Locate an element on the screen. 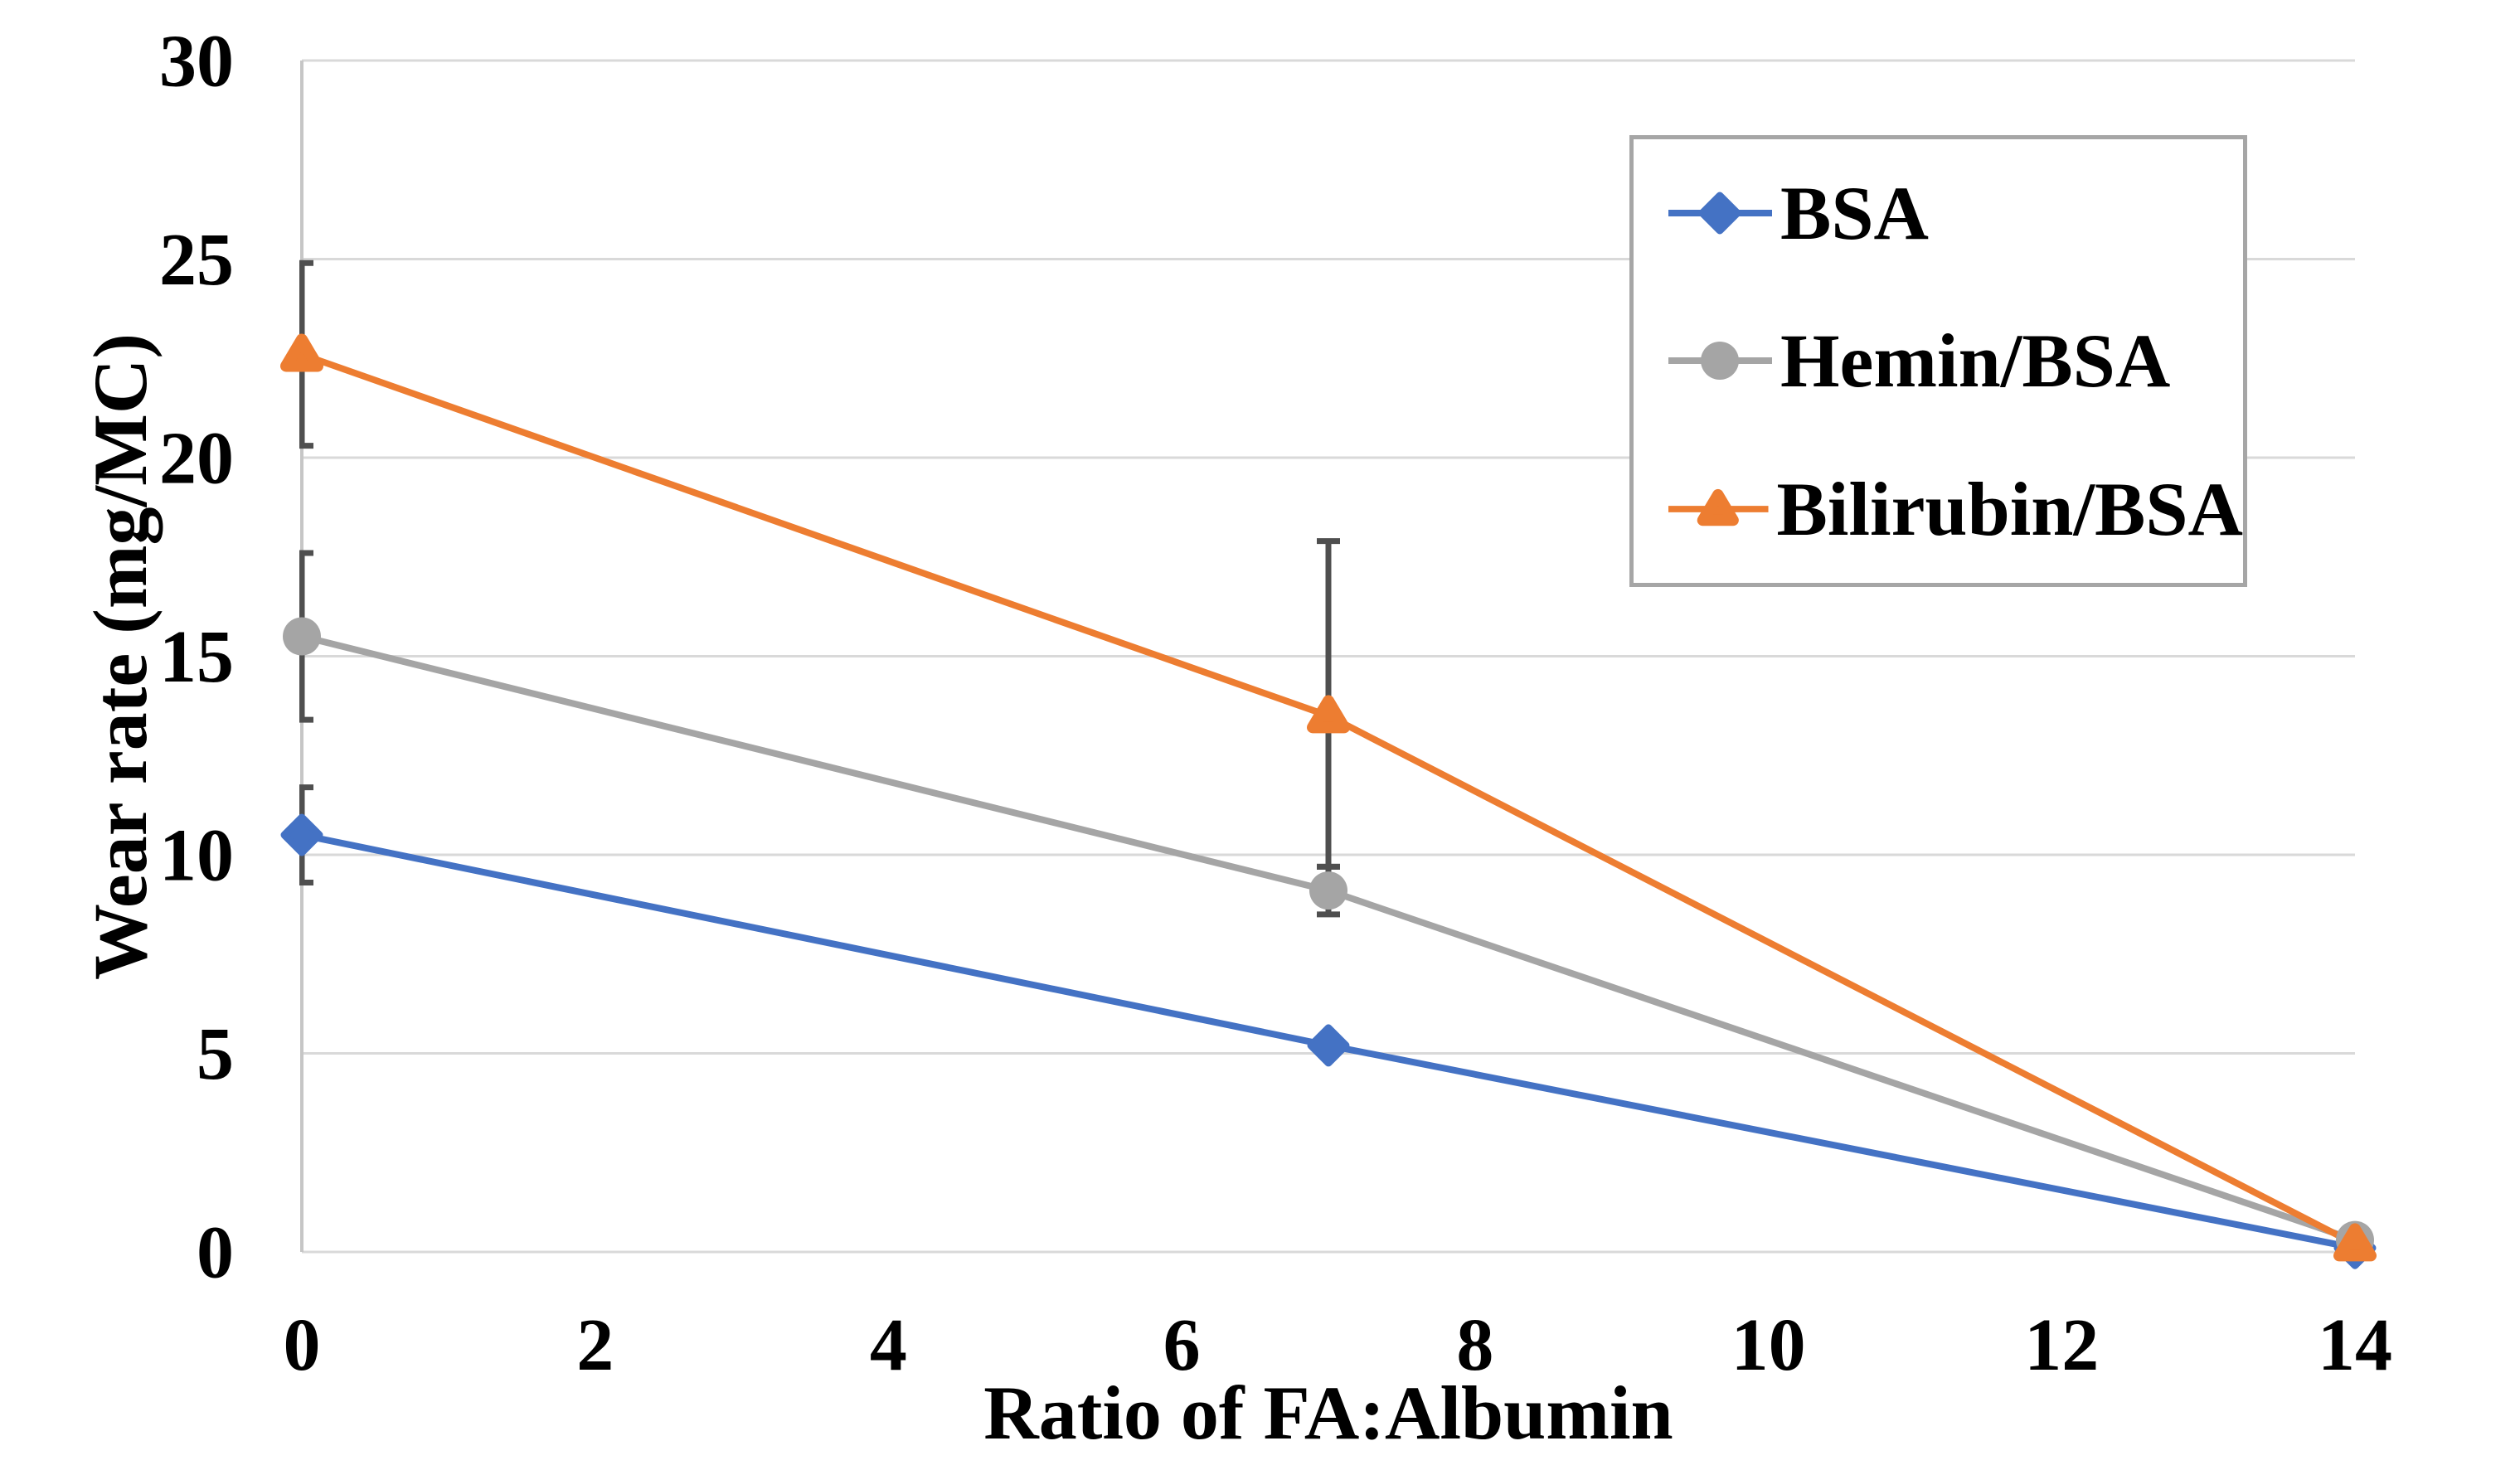 The height and width of the screenshot is (1470, 2520). legend: BSA Hemin/BSA Bilirubin/BSA is located at coordinates (1938, 361).